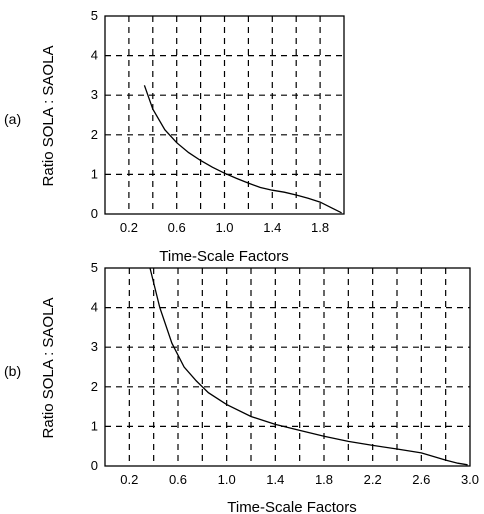 Image resolution: width=484 pixels, height=514 pixels. Describe the element at coordinates (227, 479) in the screenshot. I see `x-tick-label-b: 1.0` at that location.